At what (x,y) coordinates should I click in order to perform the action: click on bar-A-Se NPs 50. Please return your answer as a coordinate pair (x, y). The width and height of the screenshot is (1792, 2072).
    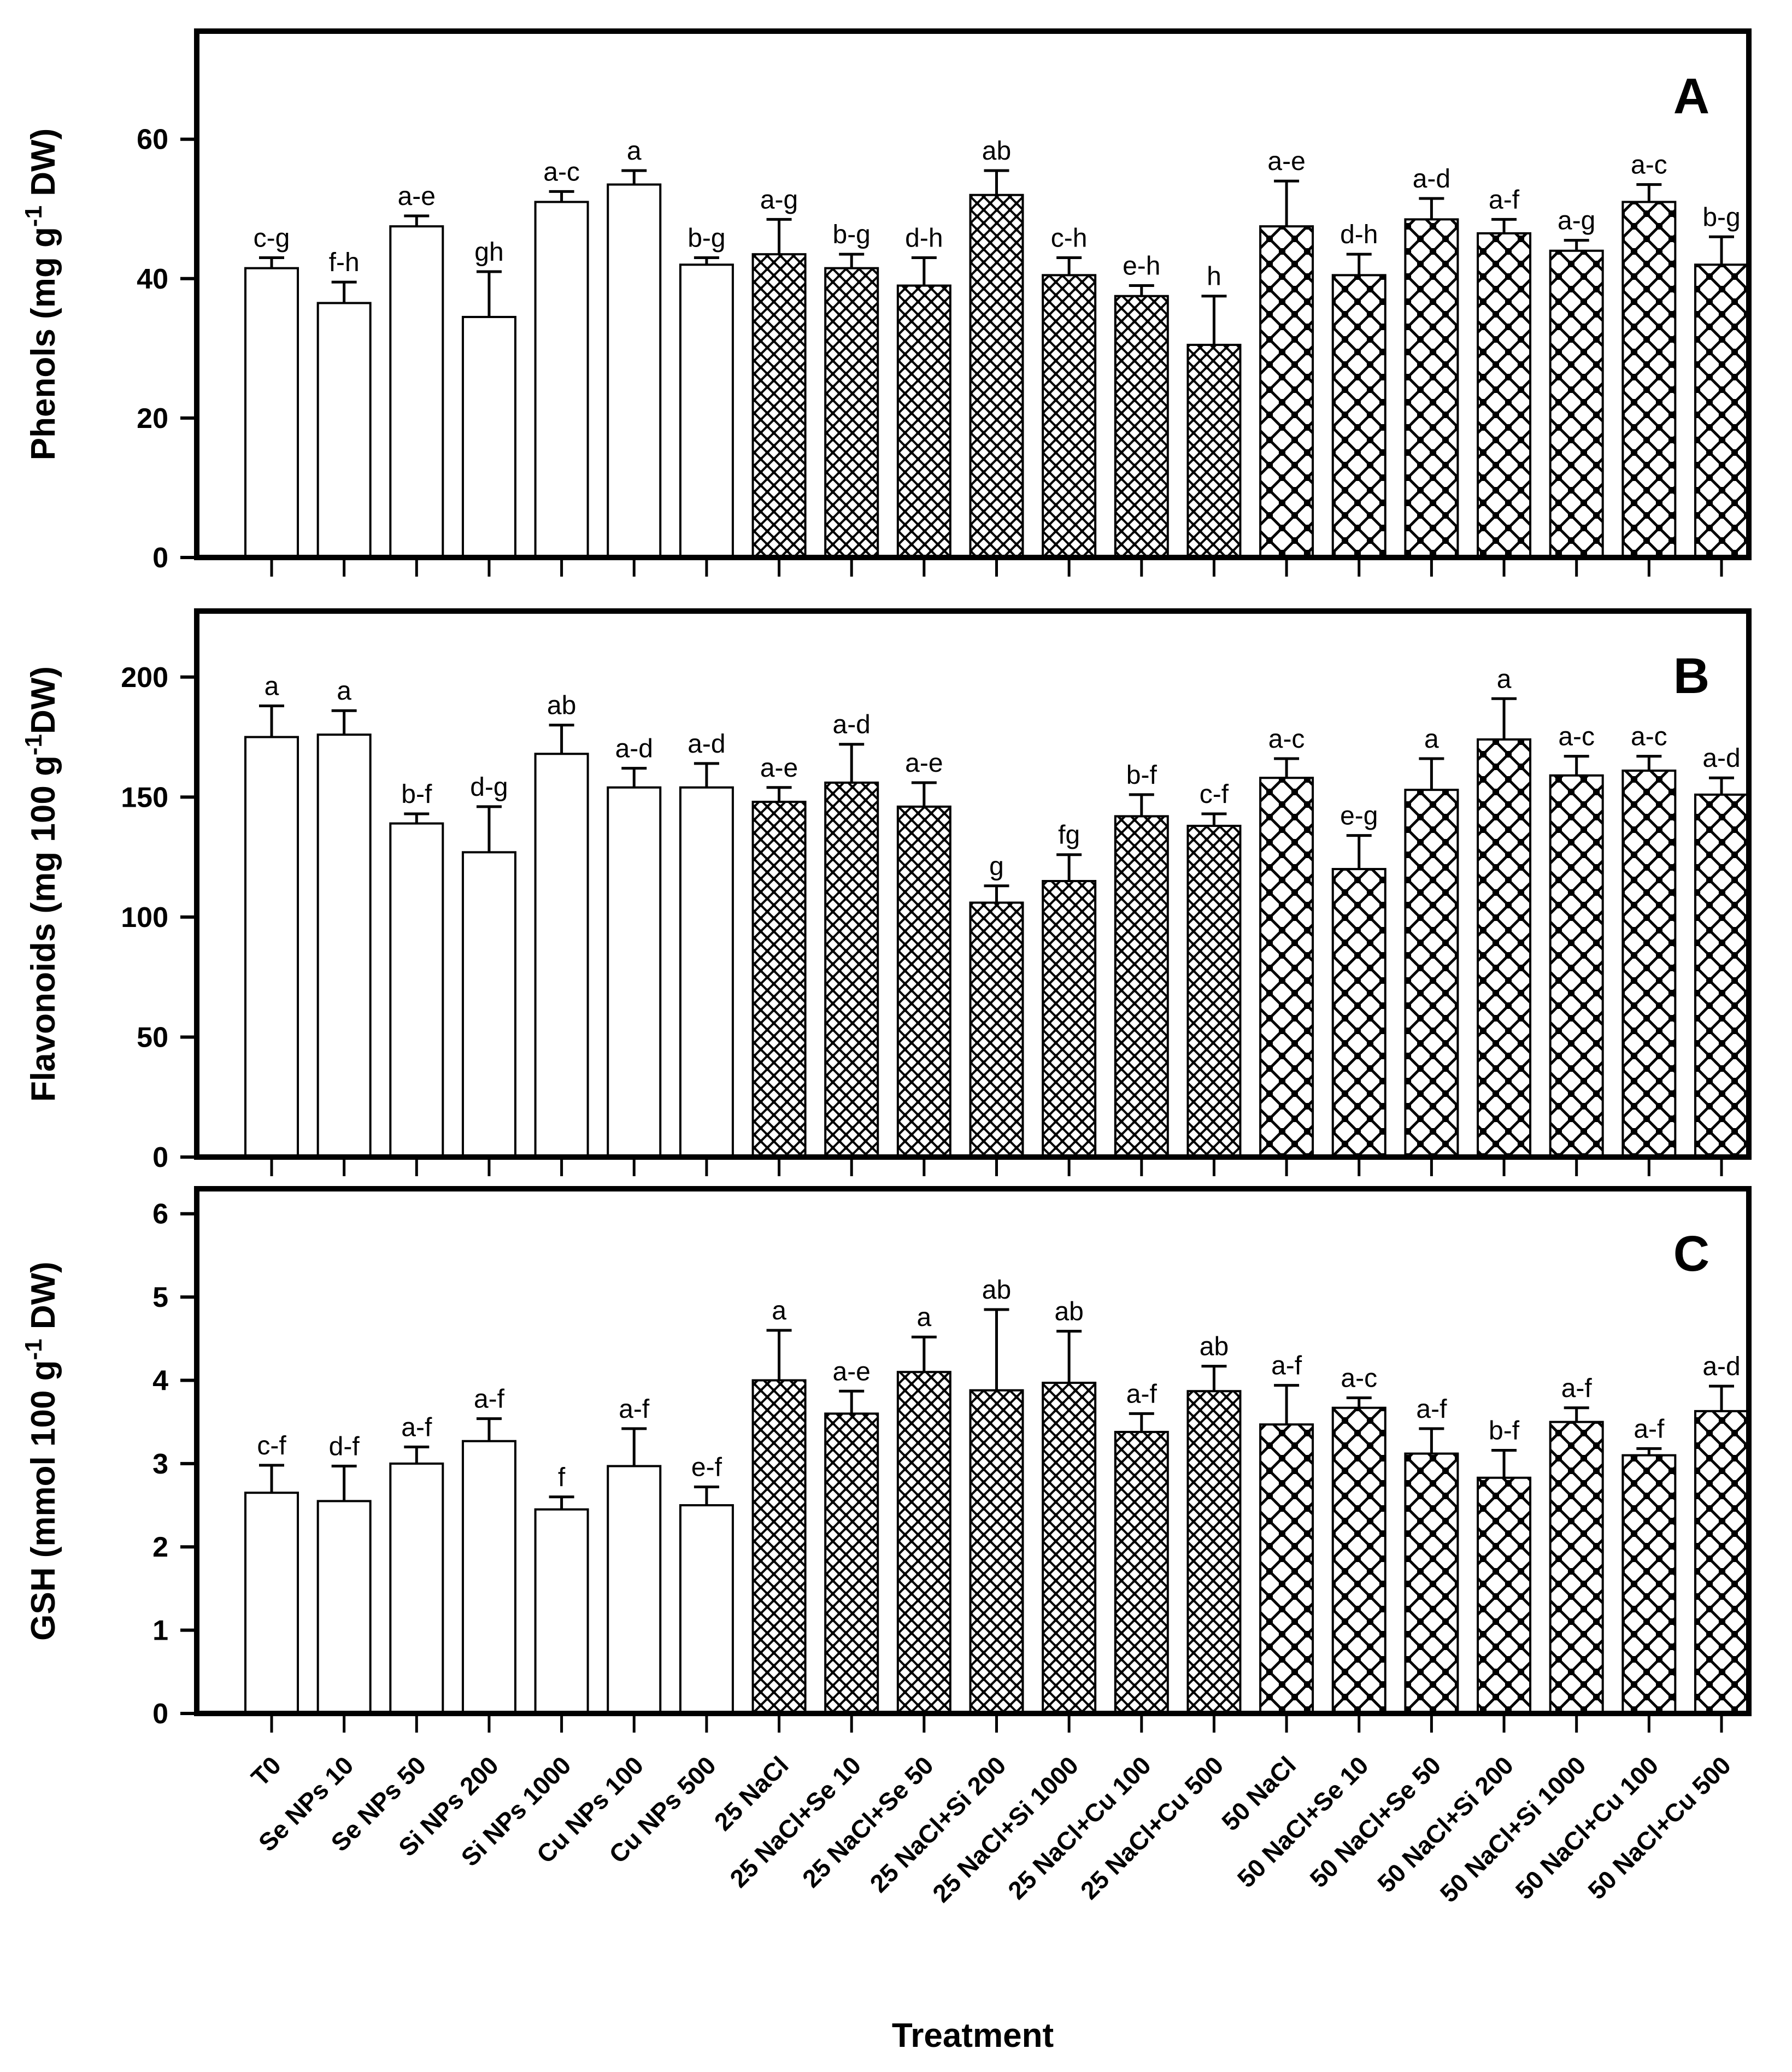
    Looking at the image, I should click on (416, 392).